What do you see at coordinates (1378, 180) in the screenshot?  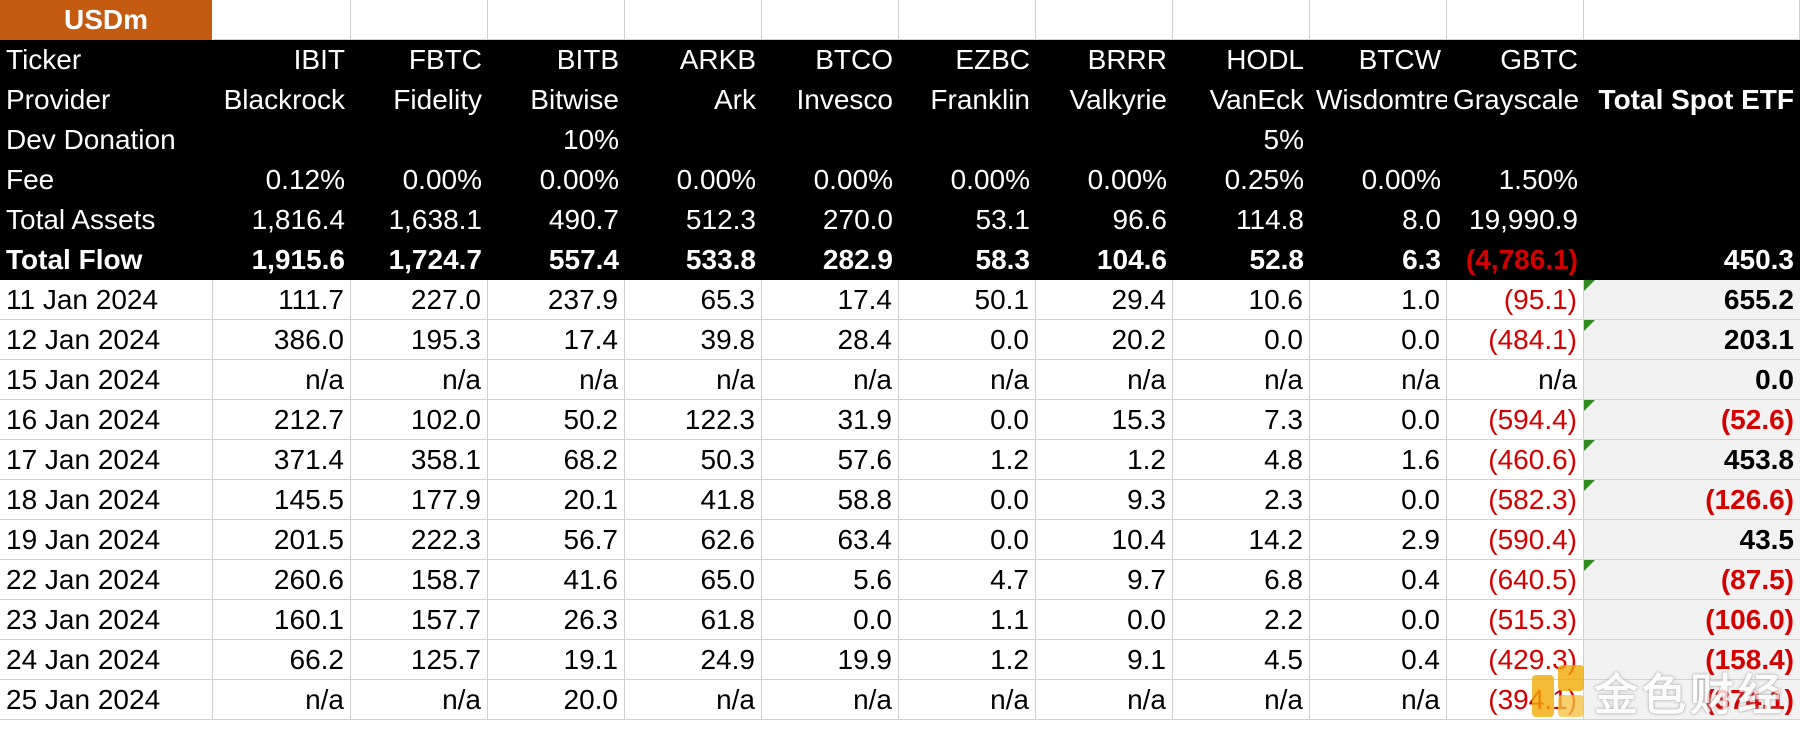 I see `header-fee-btcw: 0.00%` at bounding box center [1378, 180].